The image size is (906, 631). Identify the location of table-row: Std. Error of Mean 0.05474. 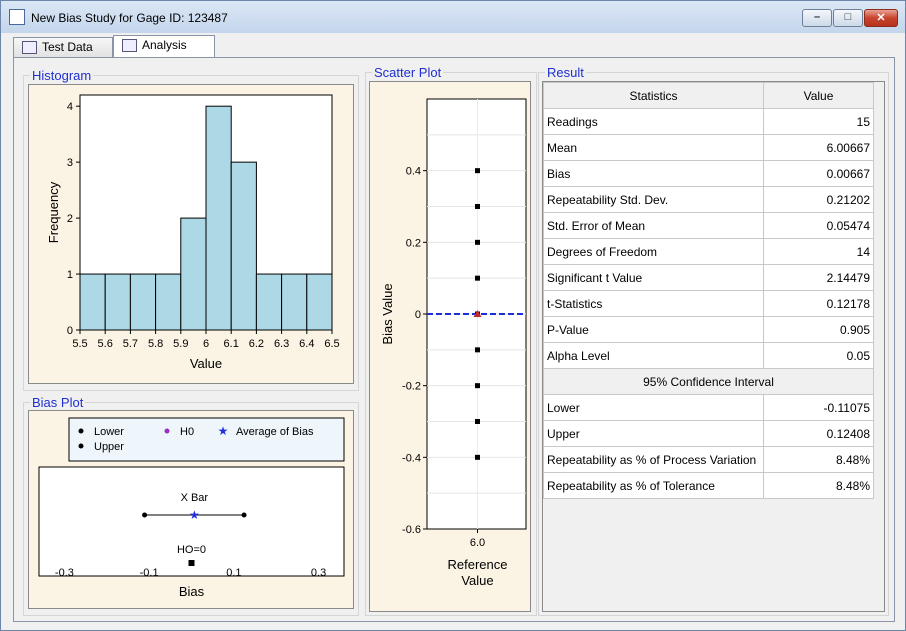
(708, 225).